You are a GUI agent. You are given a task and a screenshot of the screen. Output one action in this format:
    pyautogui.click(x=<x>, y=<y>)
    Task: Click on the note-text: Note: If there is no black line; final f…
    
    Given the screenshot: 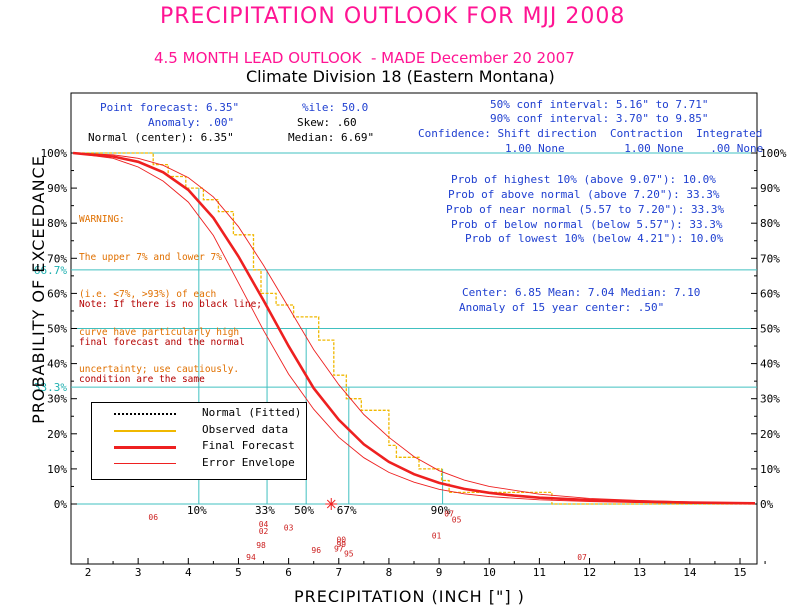 What is the action you would take?
    pyautogui.click(x=170, y=336)
    